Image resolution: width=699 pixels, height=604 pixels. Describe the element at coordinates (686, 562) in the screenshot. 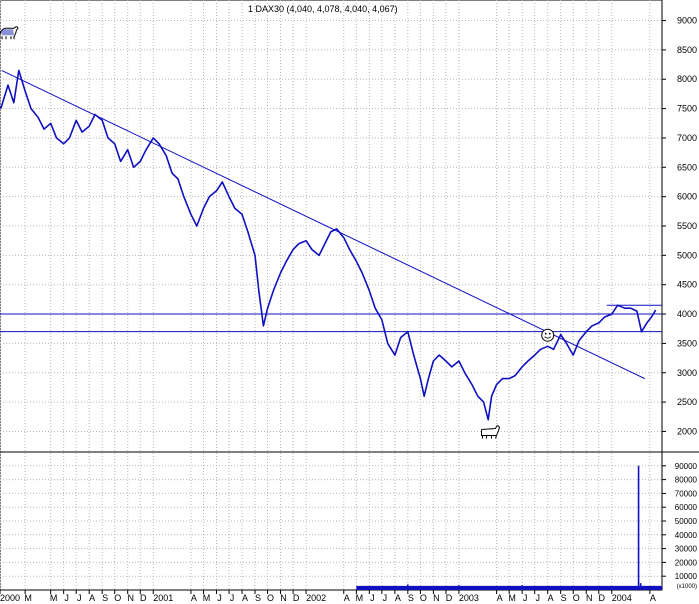

I see `volume-tick-label: 20000` at that location.